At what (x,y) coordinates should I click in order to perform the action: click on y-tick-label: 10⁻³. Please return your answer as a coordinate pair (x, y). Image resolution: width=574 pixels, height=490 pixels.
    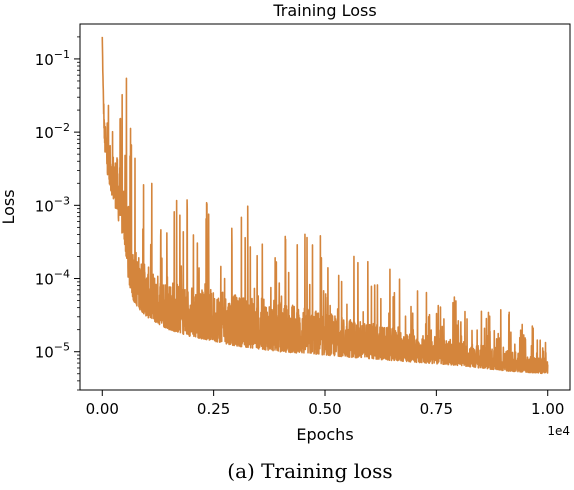
    Looking at the image, I should click on (52, 204).